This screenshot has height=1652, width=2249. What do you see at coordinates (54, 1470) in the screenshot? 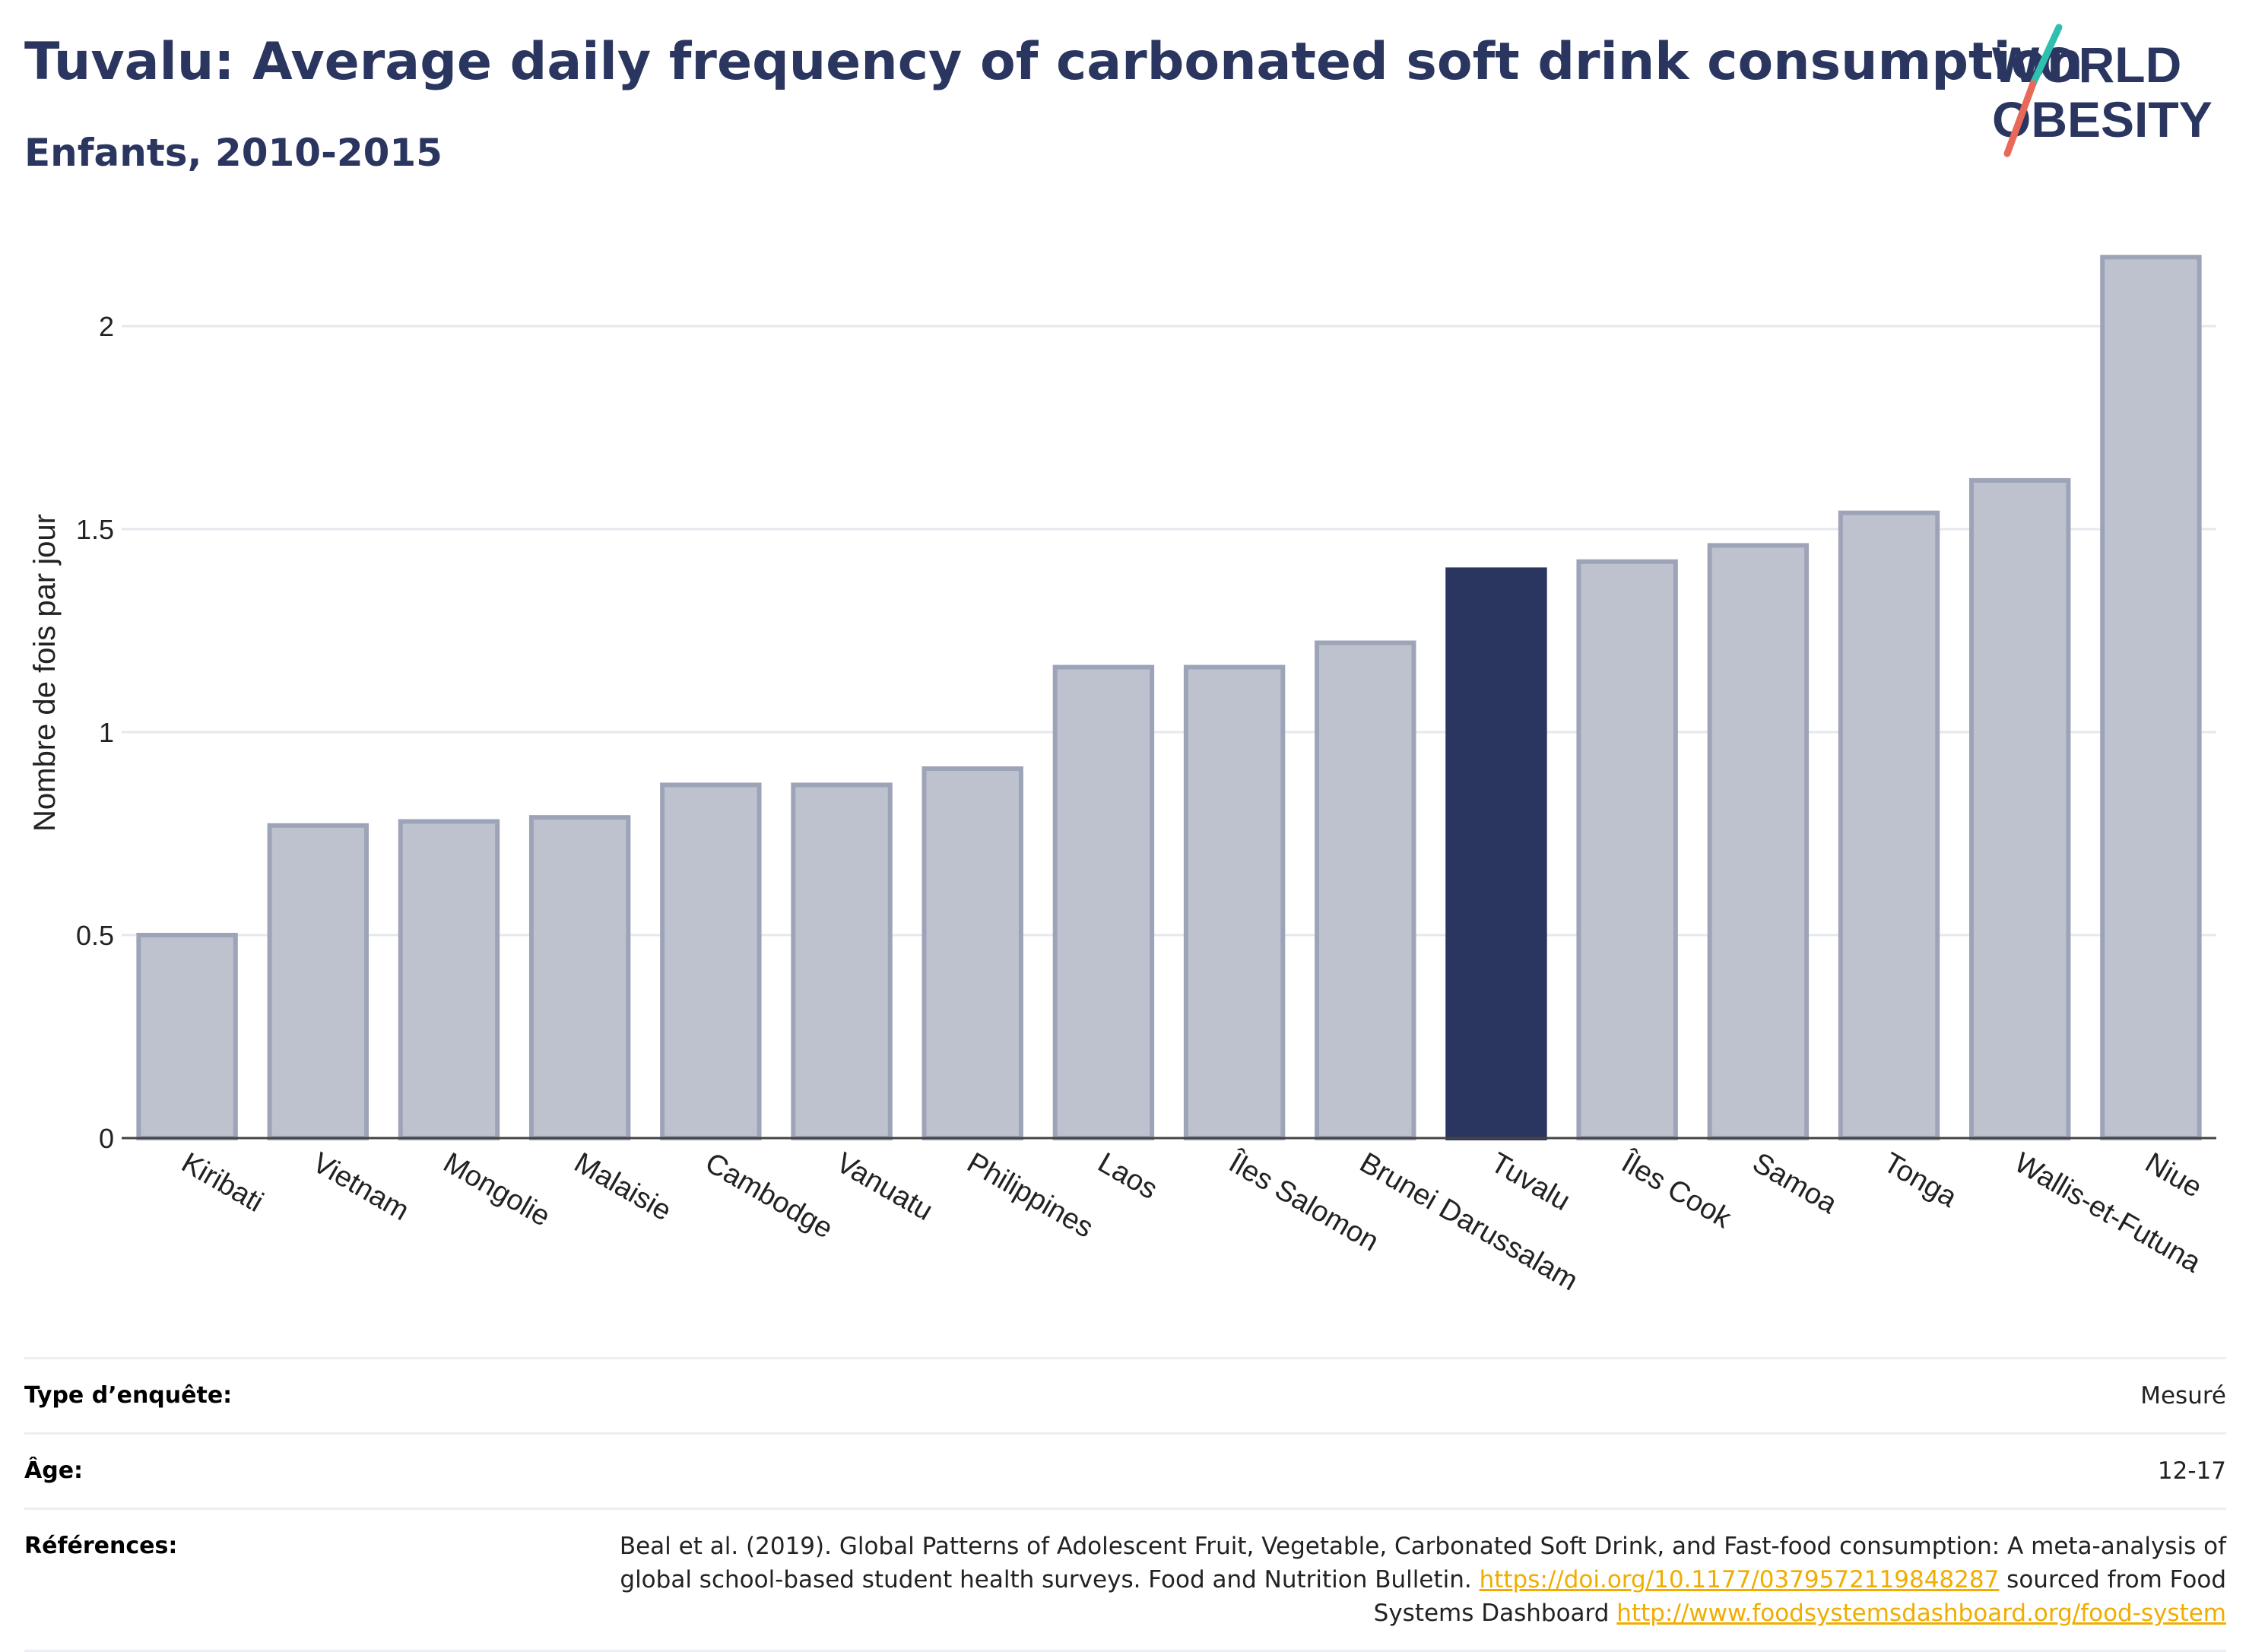
I see `age-label: Âge:` at bounding box center [54, 1470].